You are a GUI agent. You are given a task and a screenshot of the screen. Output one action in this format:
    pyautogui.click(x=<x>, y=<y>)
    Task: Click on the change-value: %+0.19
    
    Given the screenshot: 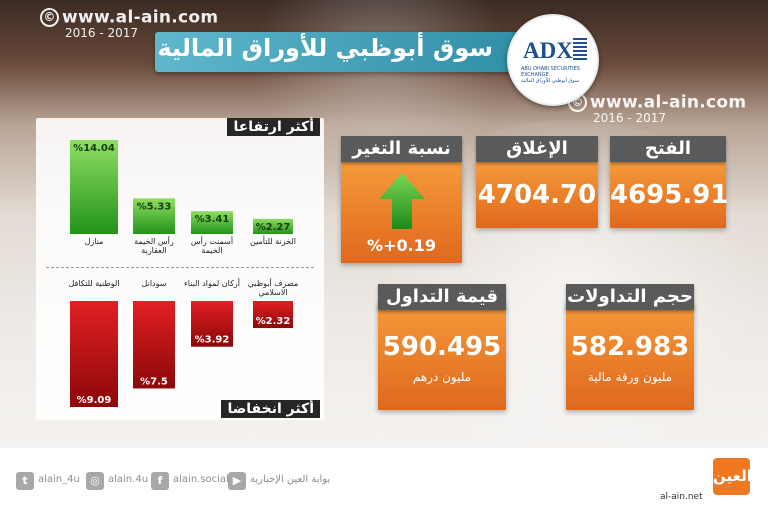 What is the action you would take?
    pyautogui.click(x=401, y=245)
    